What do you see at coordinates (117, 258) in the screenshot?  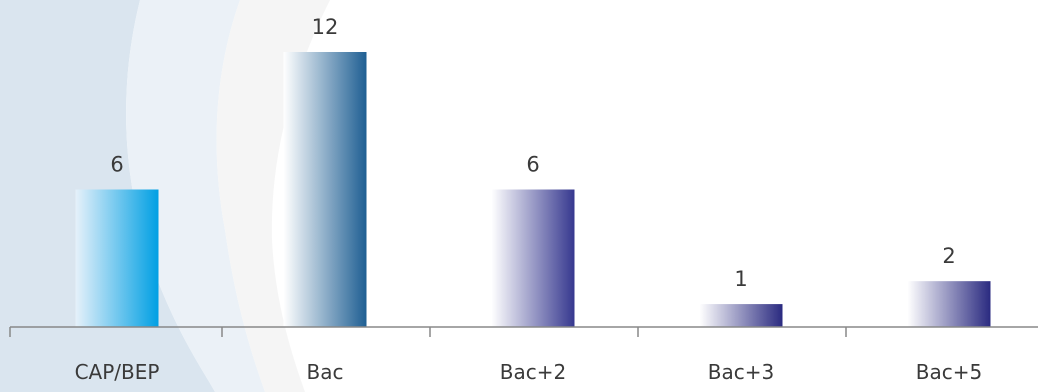 I see `bar-cap-bep` at bounding box center [117, 258].